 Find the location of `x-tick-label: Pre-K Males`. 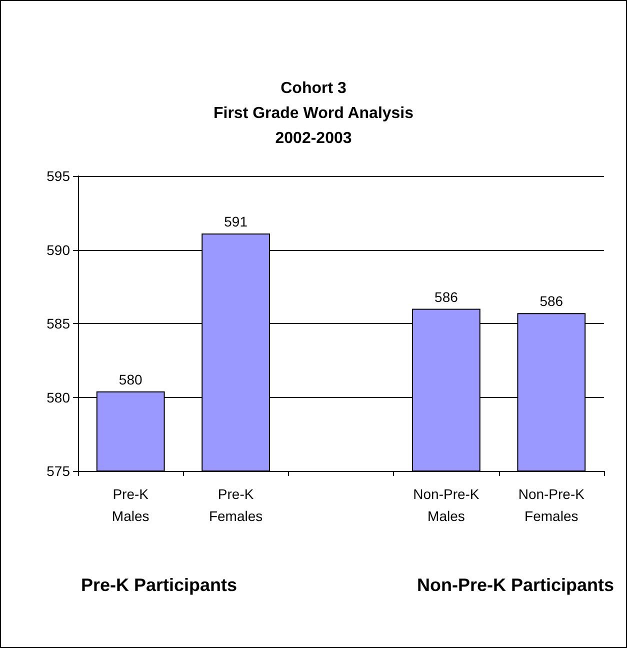

x-tick-label: Pre-K Males is located at coordinates (131, 505).